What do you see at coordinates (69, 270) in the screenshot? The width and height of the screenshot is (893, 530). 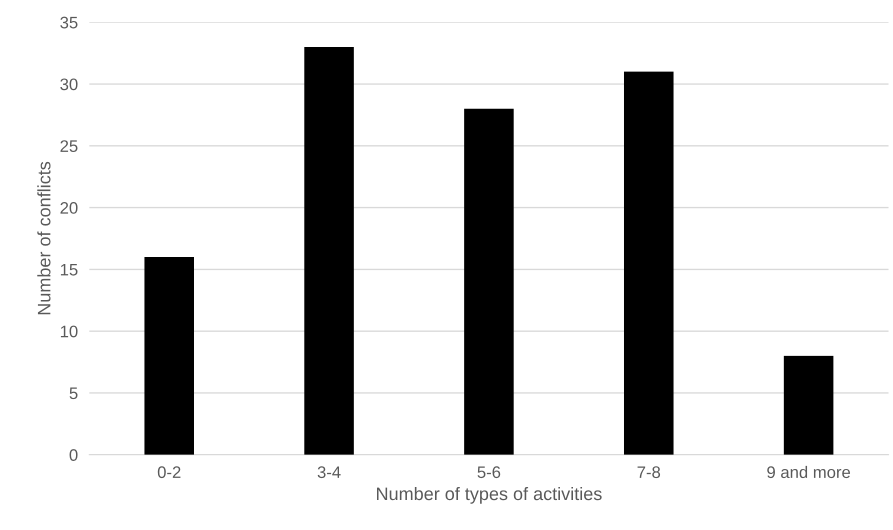 I see `y-tick-label: 15` at bounding box center [69, 270].